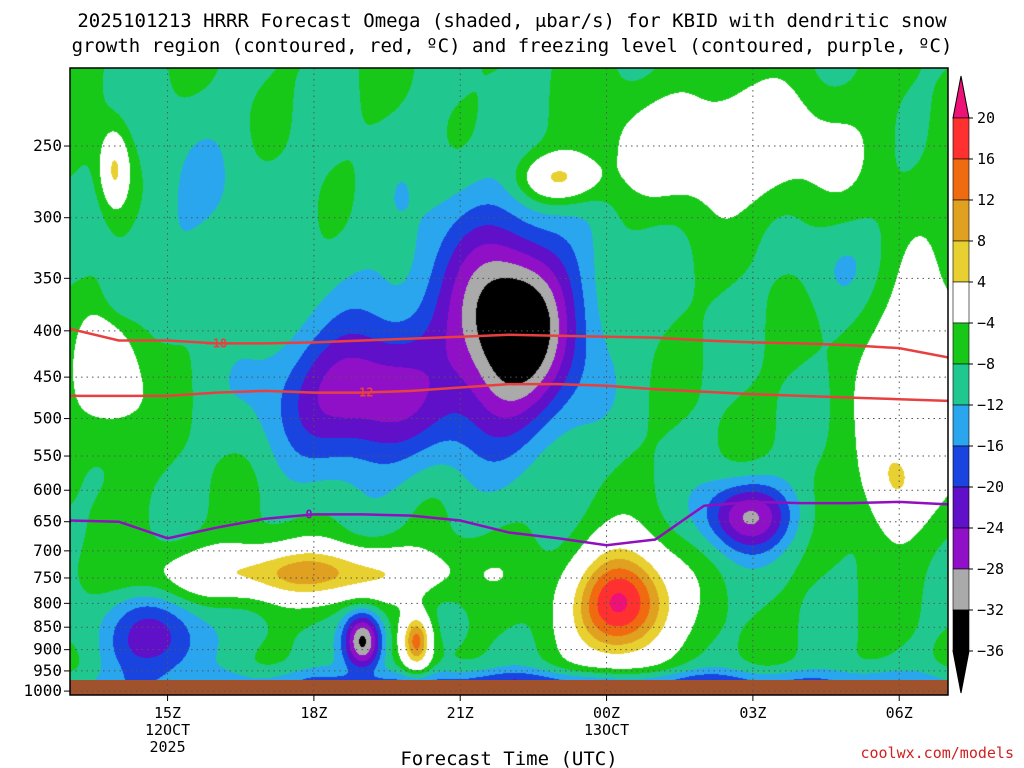 Image resolution: width=1024 pixels, height=768 pixels. I want to click on colorbar-label: −16, so click(990, 446).